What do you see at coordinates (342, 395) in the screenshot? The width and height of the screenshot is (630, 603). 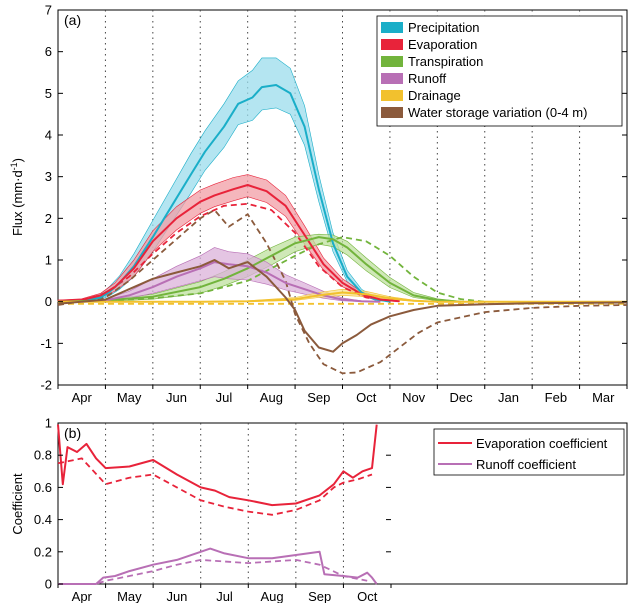 I see `panel-a-x-ticks: Apr May Jun Jul Aug Sep Oct Nov Dec Jan Feb Mar` at bounding box center [342, 395].